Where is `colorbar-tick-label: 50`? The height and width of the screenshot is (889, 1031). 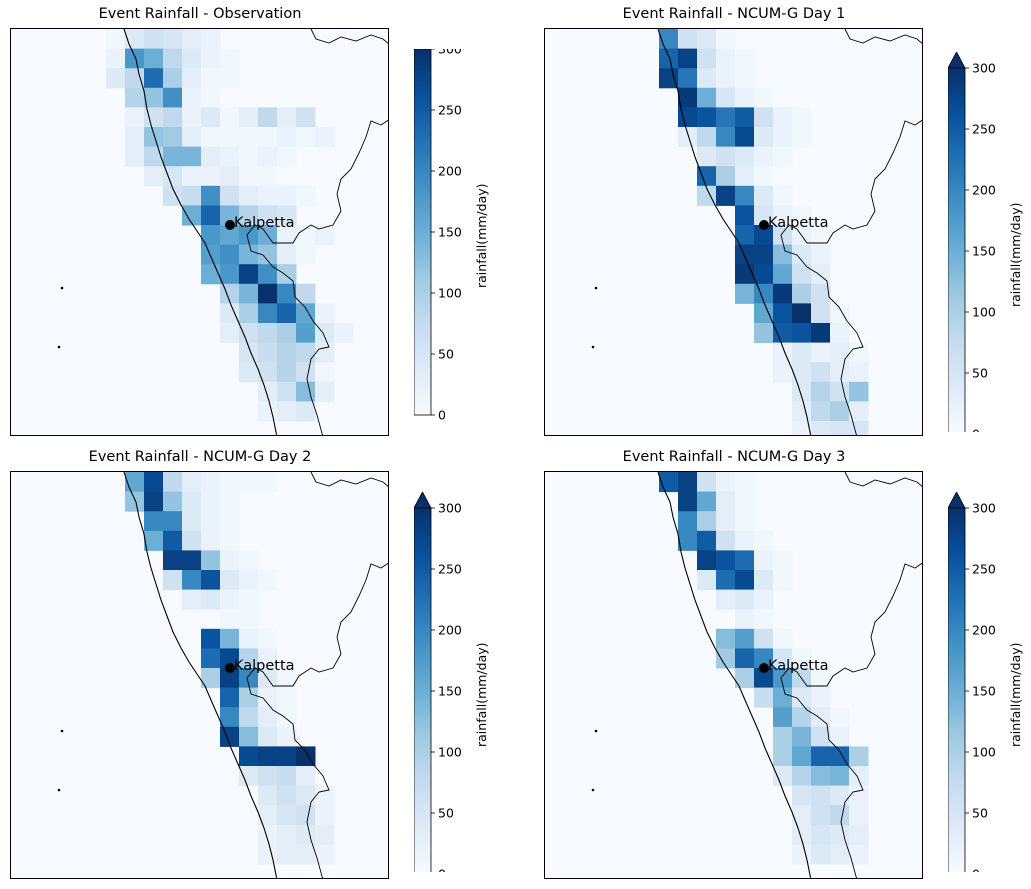 colorbar-tick-label: 50 is located at coordinates (980, 373).